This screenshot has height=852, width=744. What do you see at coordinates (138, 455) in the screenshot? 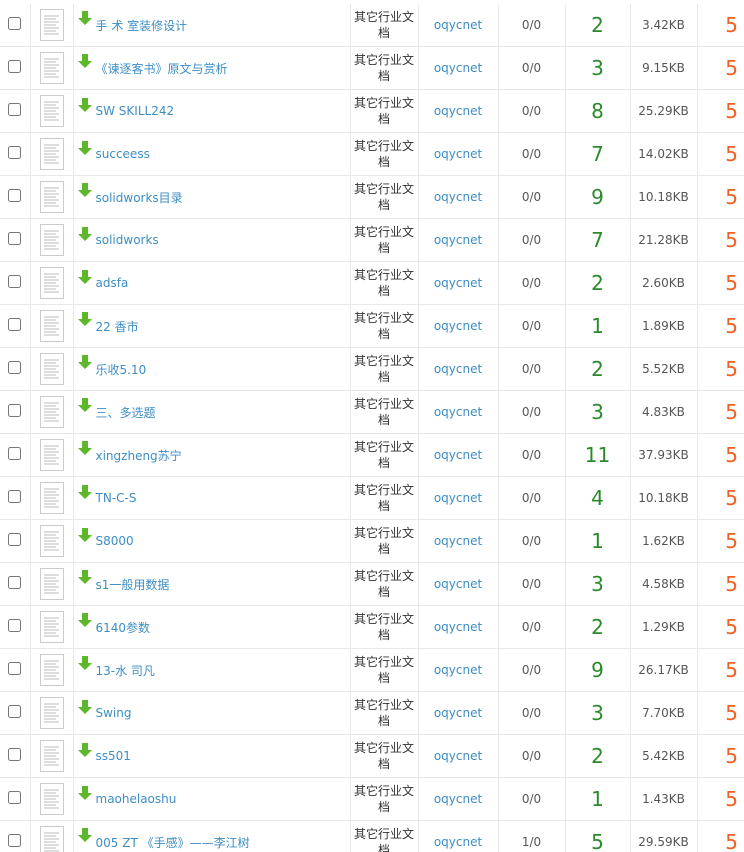
I see `title-link: xingzheng苏宁` at bounding box center [138, 455].